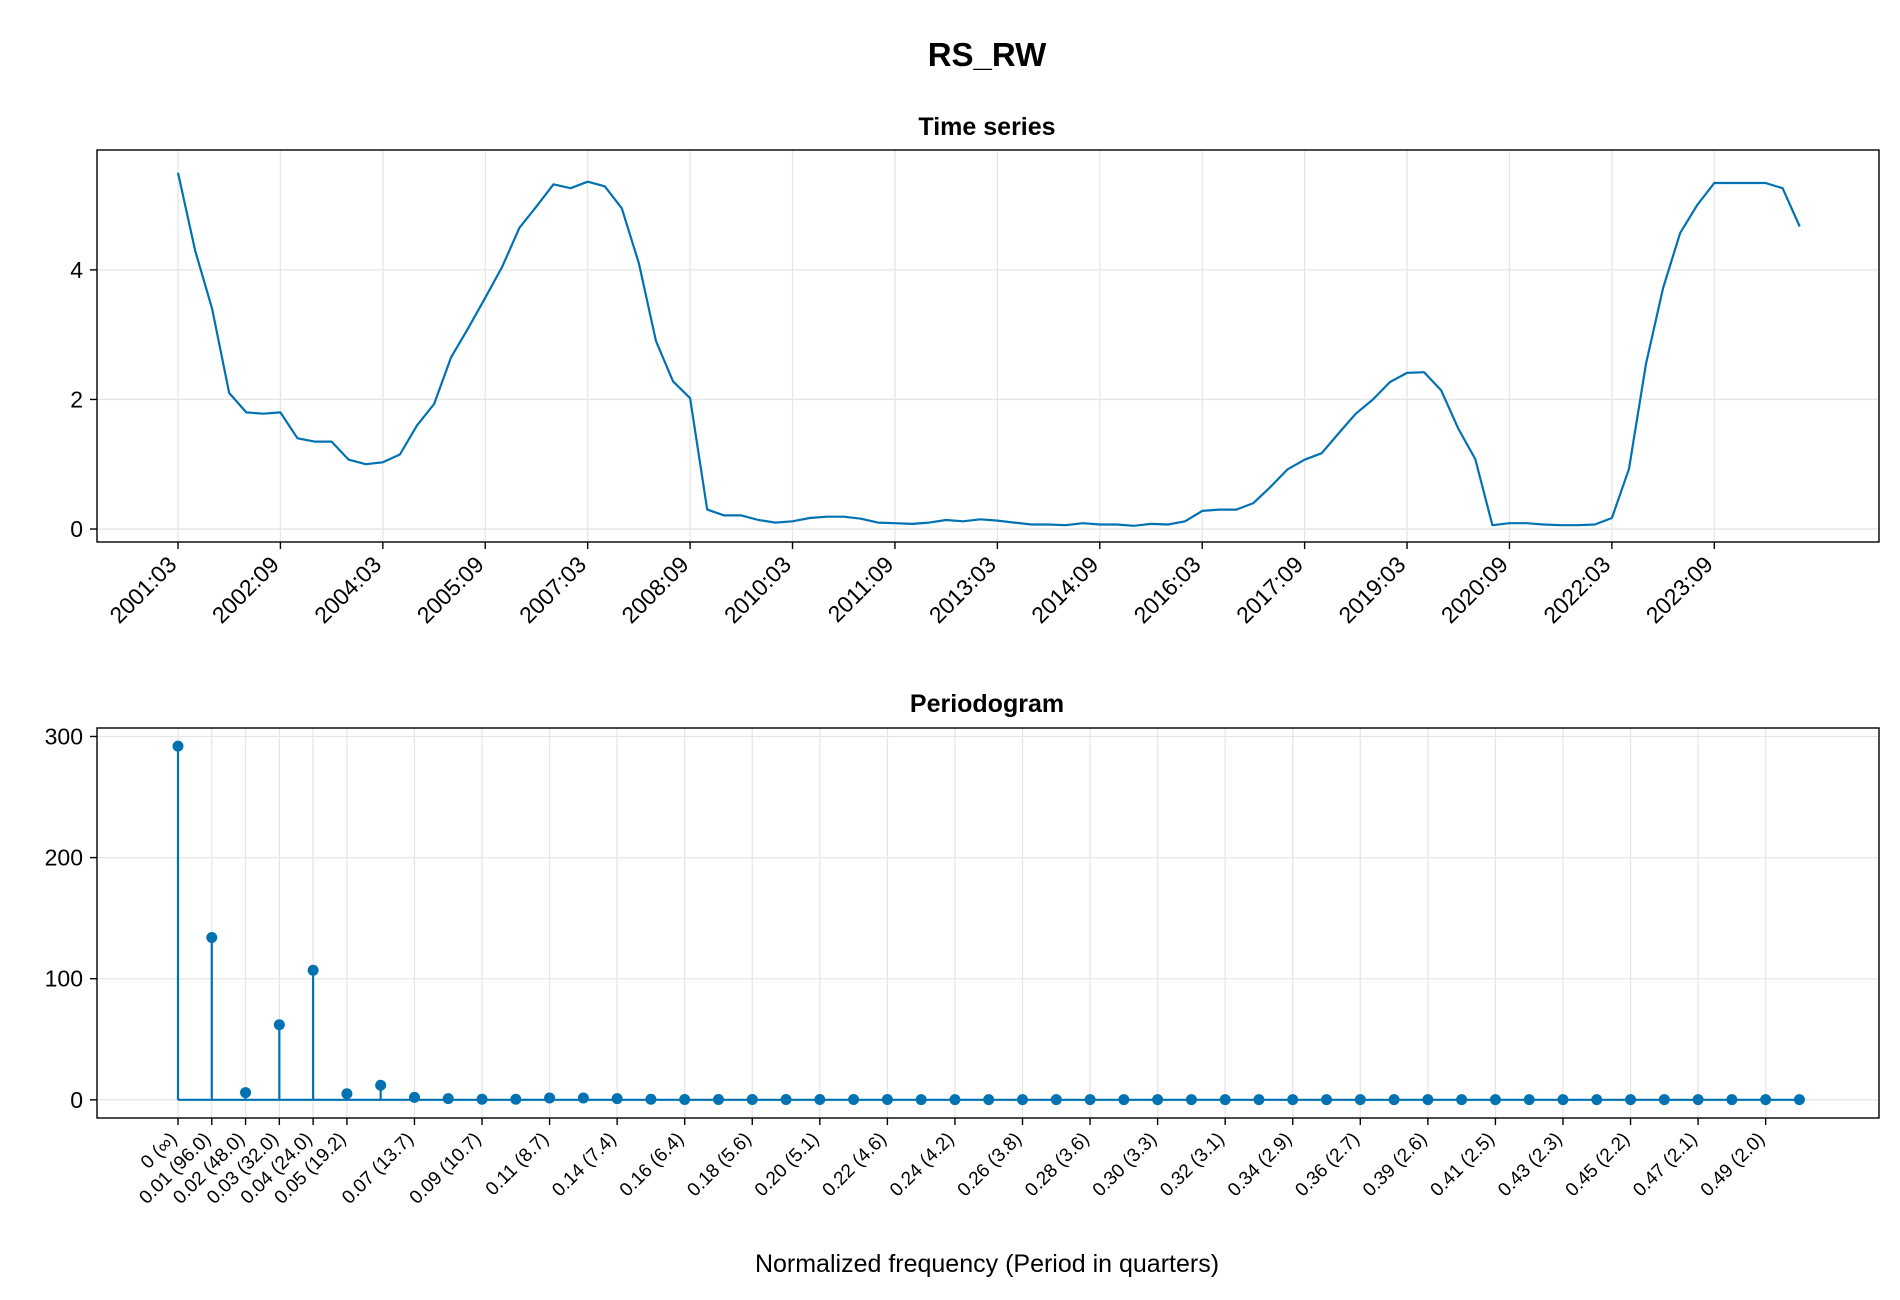 The width and height of the screenshot is (1900, 1300). I want to click on pg-xtick-label-12: 0.20 (5.1), so click(787, 1165).